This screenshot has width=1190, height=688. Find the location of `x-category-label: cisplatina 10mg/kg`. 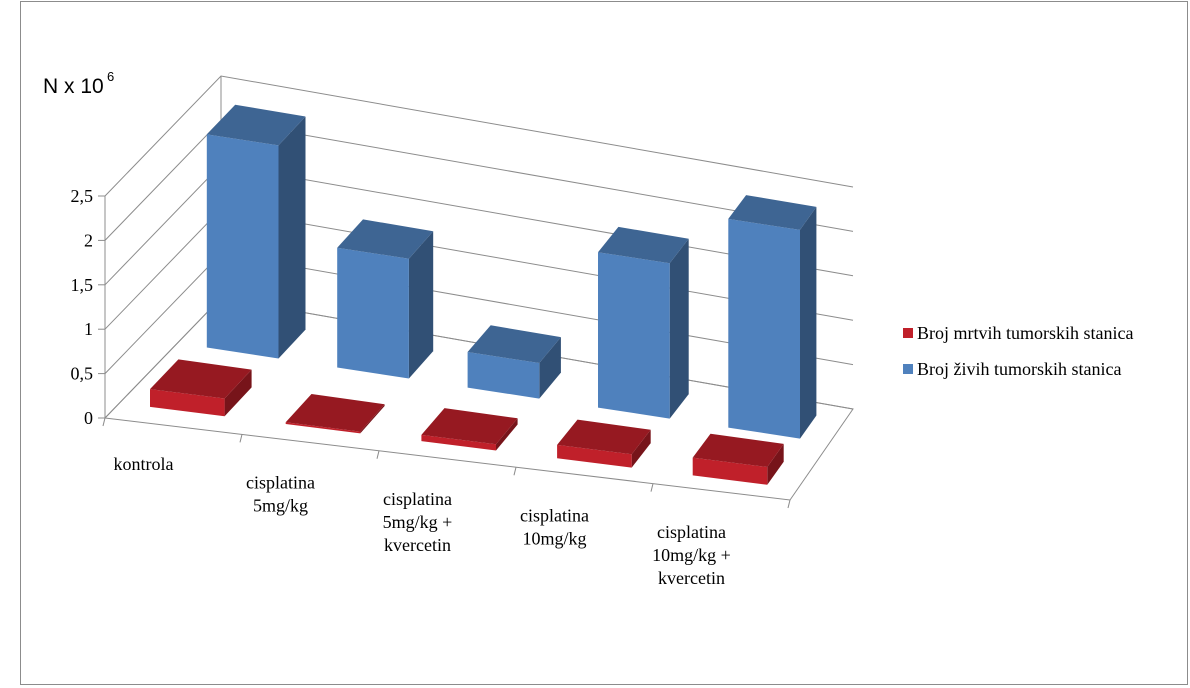

x-category-label: cisplatina 10mg/kg is located at coordinates (554, 526).